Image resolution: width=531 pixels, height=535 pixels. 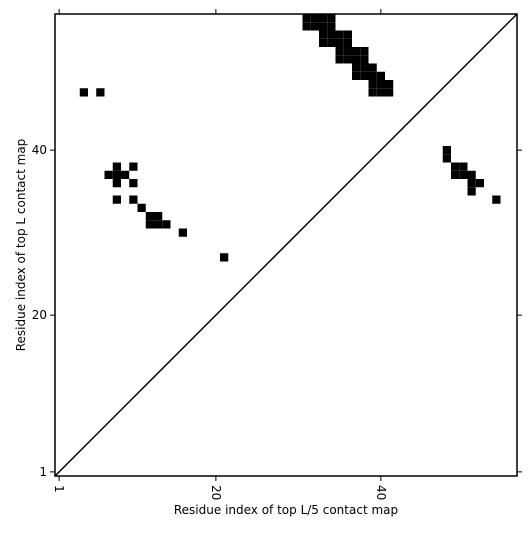 I want to click on x-tick-label: 40, so click(x=381, y=492).